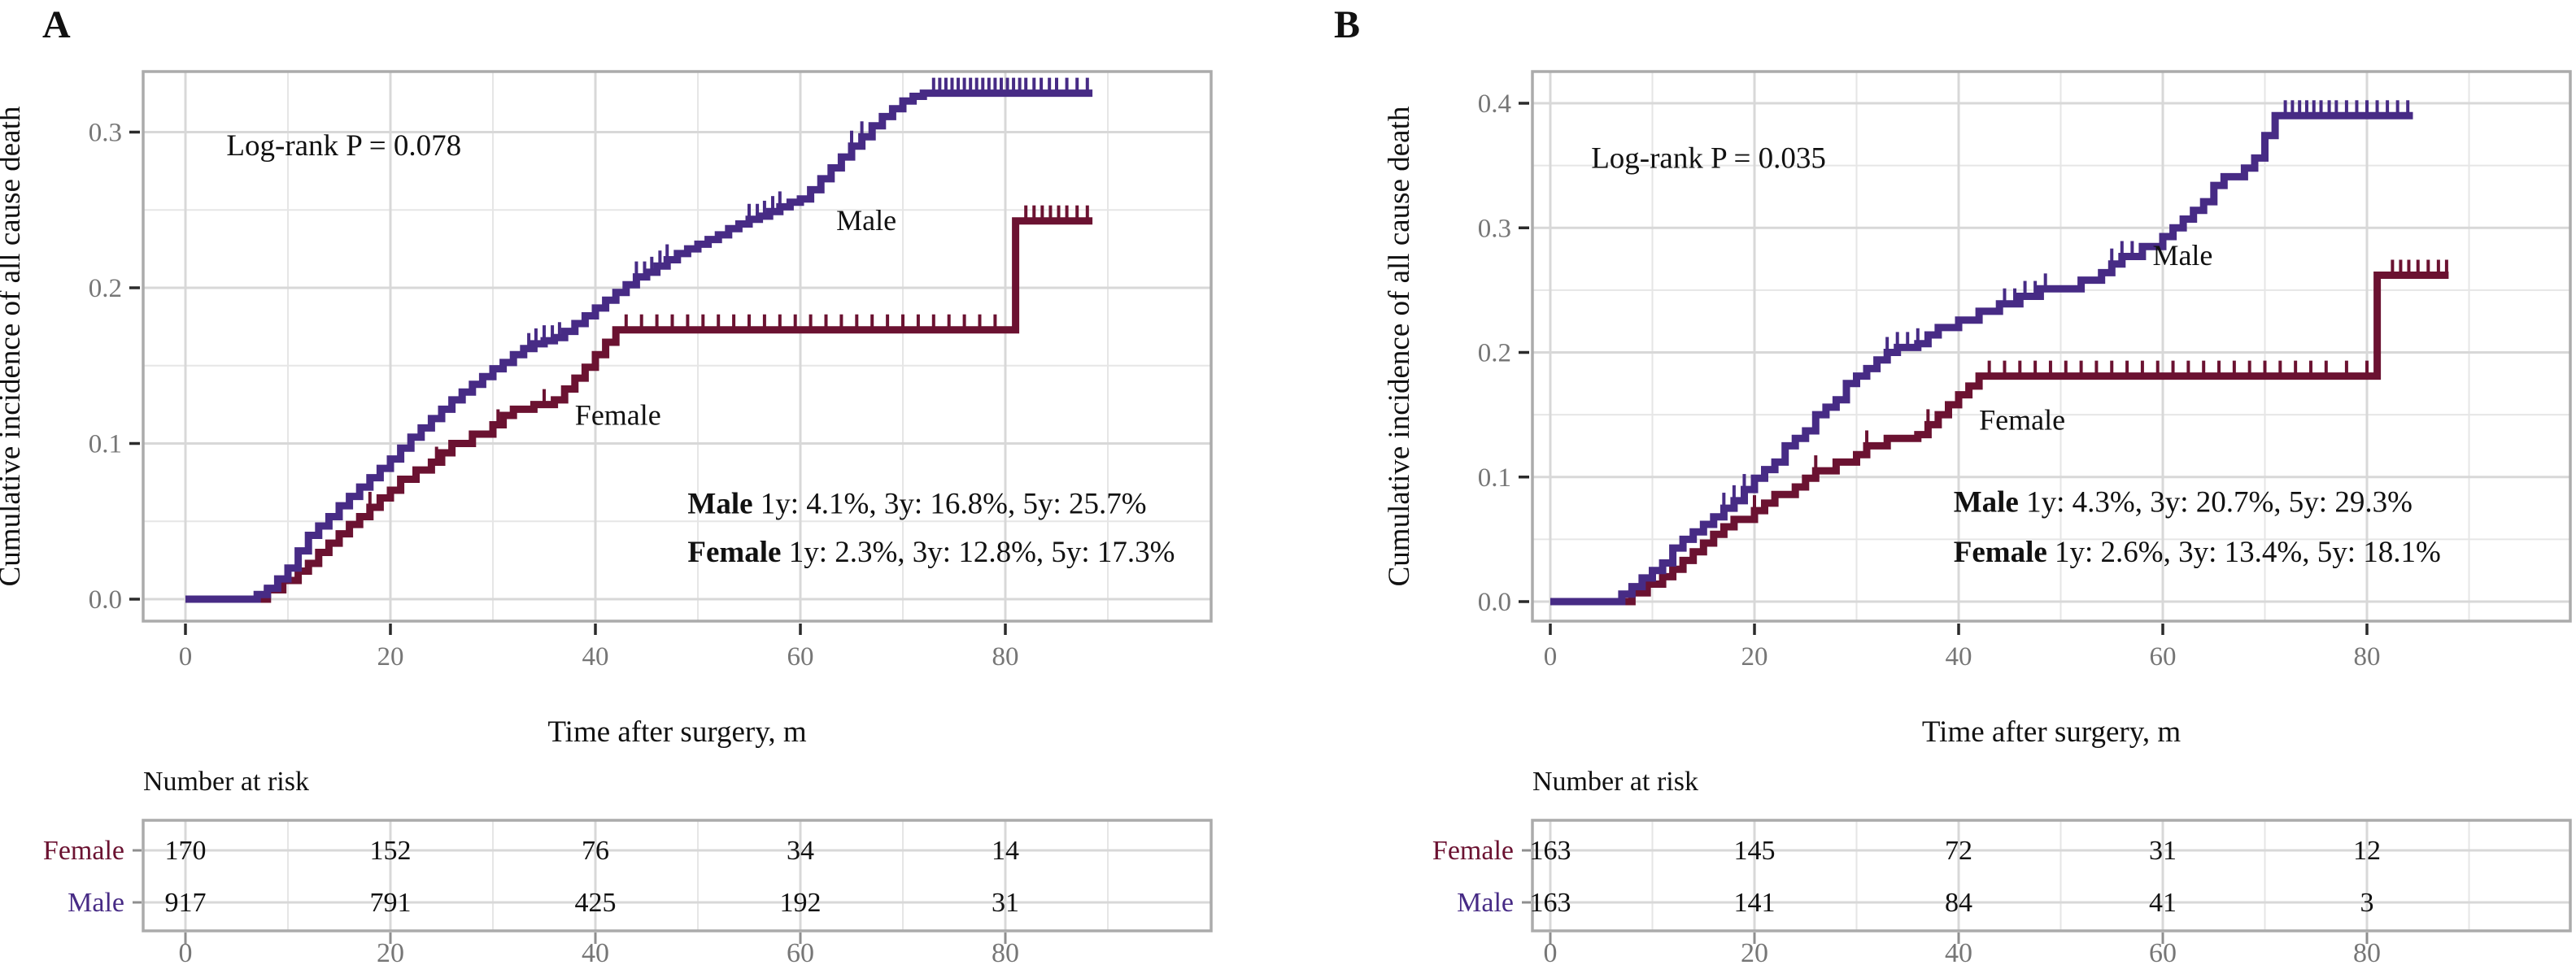 The image size is (2576, 965). Describe the element at coordinates (1708, 159) in the screenshot. I see `logrank-p-label: Log-rank P = 0.035` at that location.